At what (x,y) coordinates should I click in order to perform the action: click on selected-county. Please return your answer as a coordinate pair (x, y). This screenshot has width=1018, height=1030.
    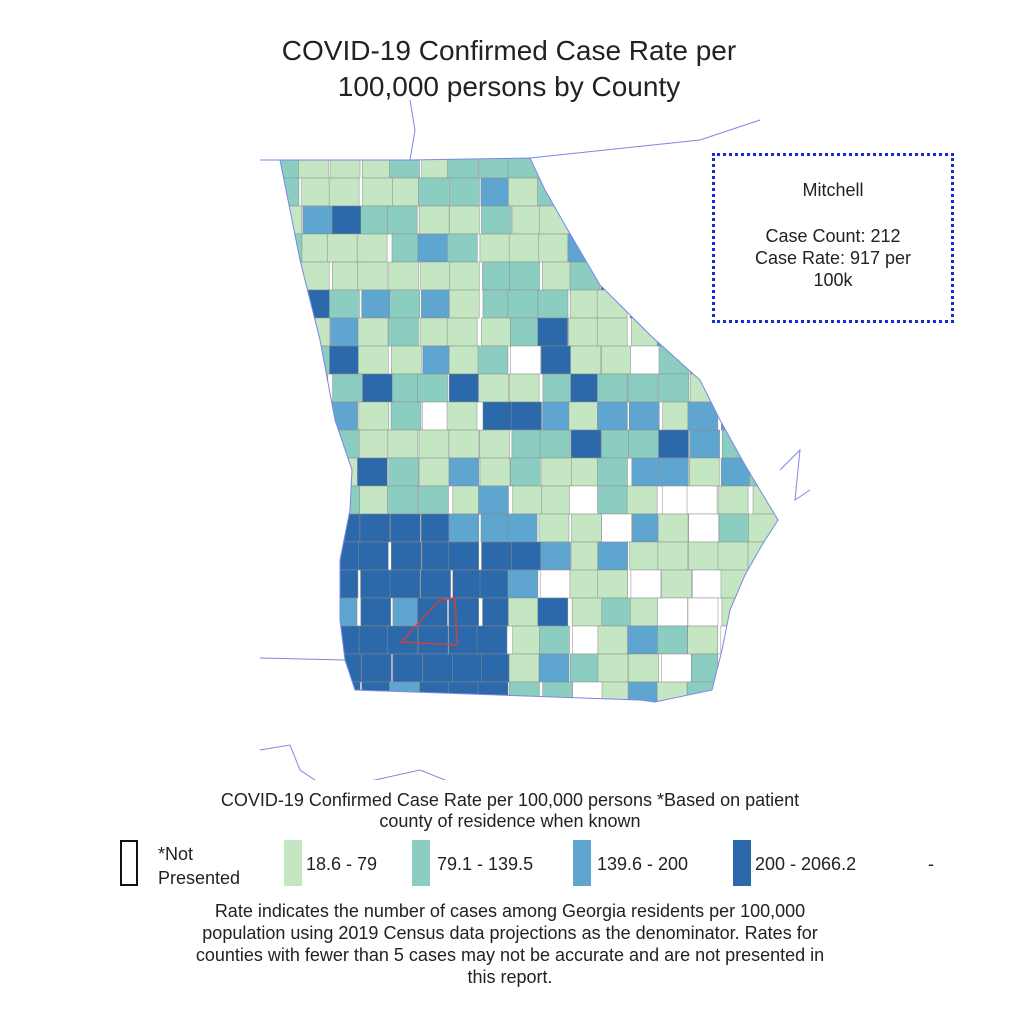
    Looking at the image, I should click on (428, 621).